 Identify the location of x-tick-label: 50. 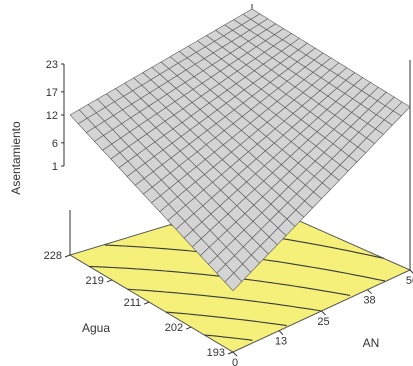
(409, 281).